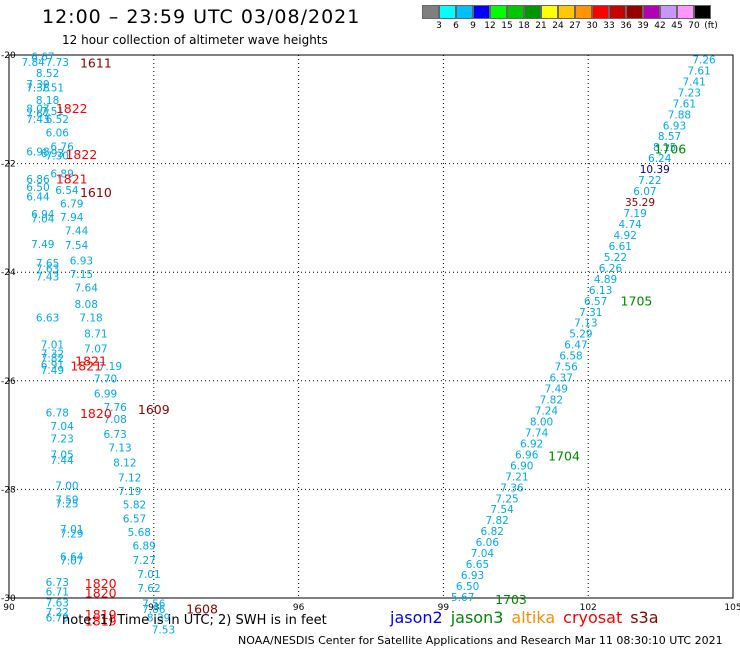  What do you see at coordinates (61, 456) in the screenshot?
I see `wave-height-label: 7.05` at bounding box center [61, 456].